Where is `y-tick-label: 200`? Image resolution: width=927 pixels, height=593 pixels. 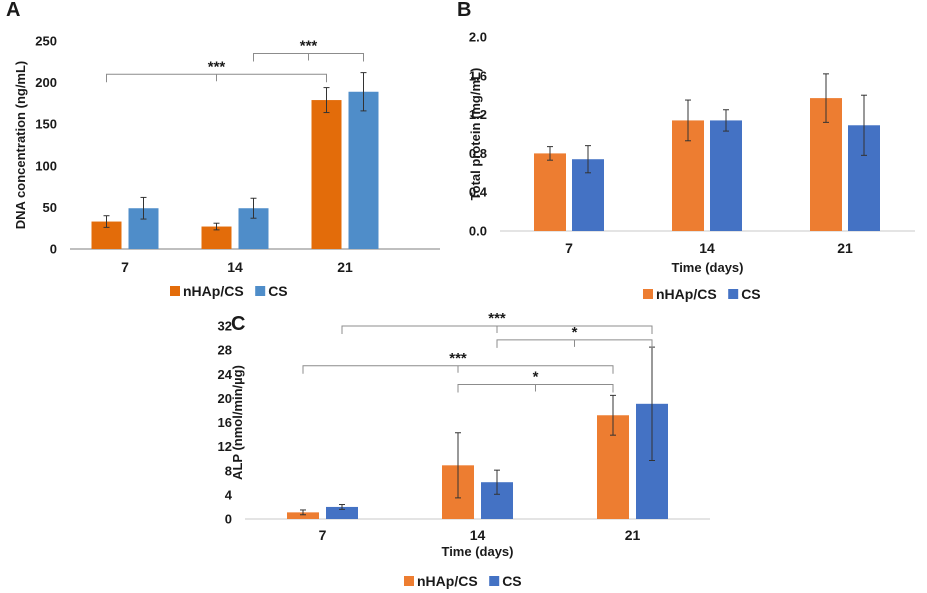 y-tick-label: 200 is located at coordinates (46, 82).